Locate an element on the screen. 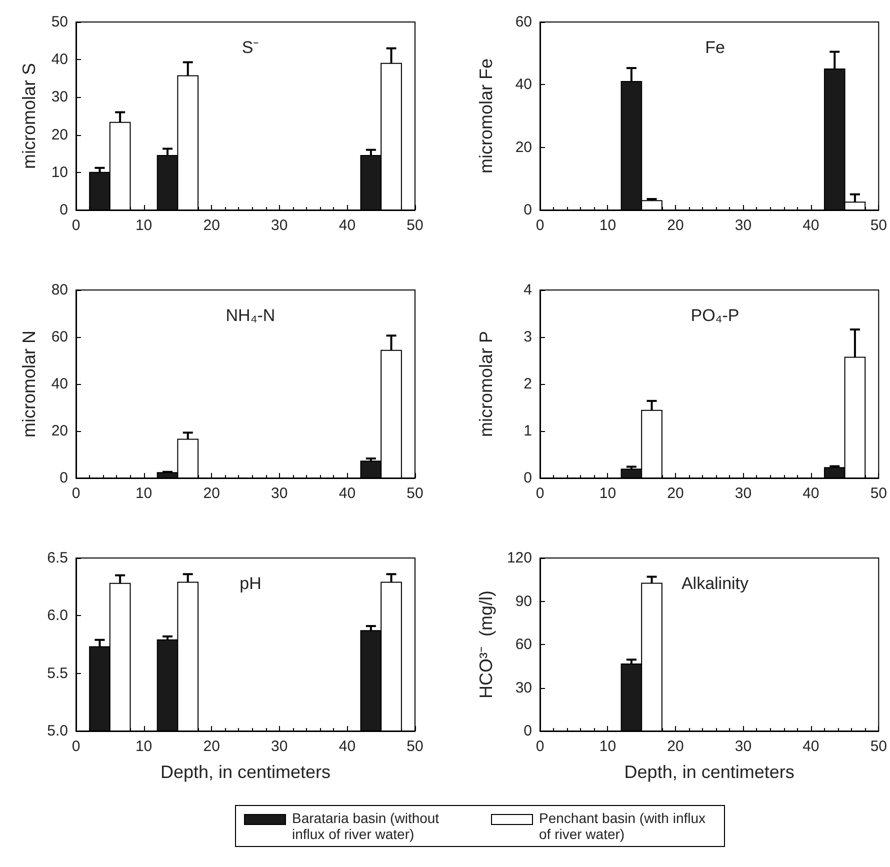 Image resolution: width=890 pixels, height=867 pixels. y-tick-label: 2 is located at coordinates (528, 384).